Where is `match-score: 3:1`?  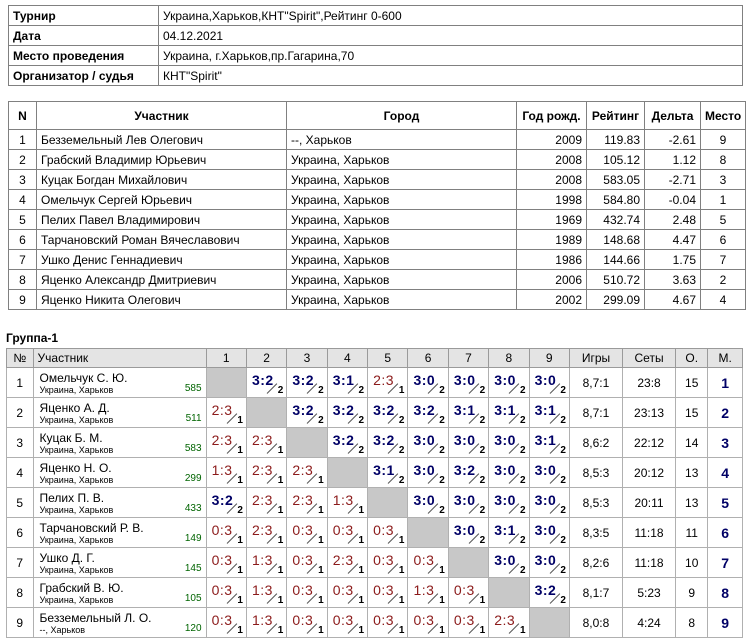
match-score: 3:1 is located at coordinates (545, 410).